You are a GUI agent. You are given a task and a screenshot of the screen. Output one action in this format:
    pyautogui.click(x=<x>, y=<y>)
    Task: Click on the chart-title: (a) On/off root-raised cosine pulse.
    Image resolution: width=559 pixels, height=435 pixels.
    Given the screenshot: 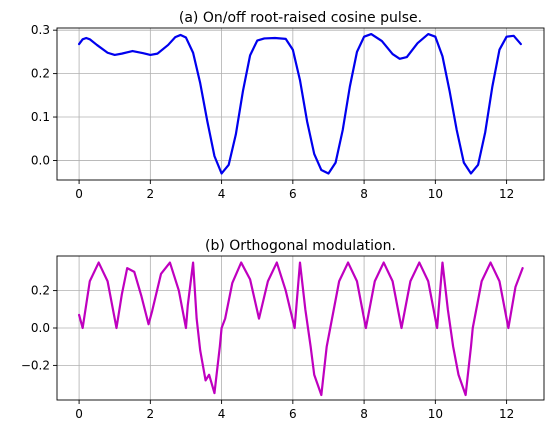 What is the action you would take?
    pyautogui.click(x=300, y=18)
    